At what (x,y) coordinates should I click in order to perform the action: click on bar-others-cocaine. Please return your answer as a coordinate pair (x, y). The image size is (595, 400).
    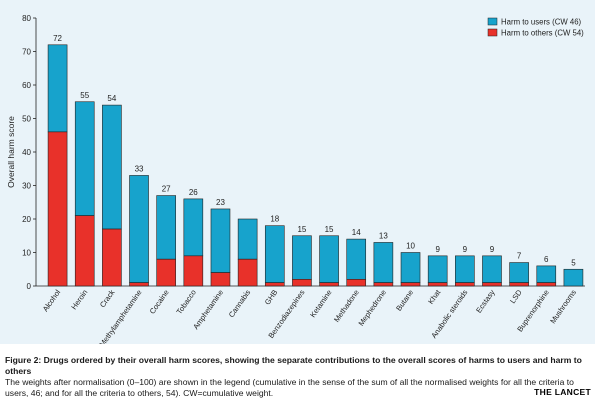
    Looking at the image, I should click on (166, 272).